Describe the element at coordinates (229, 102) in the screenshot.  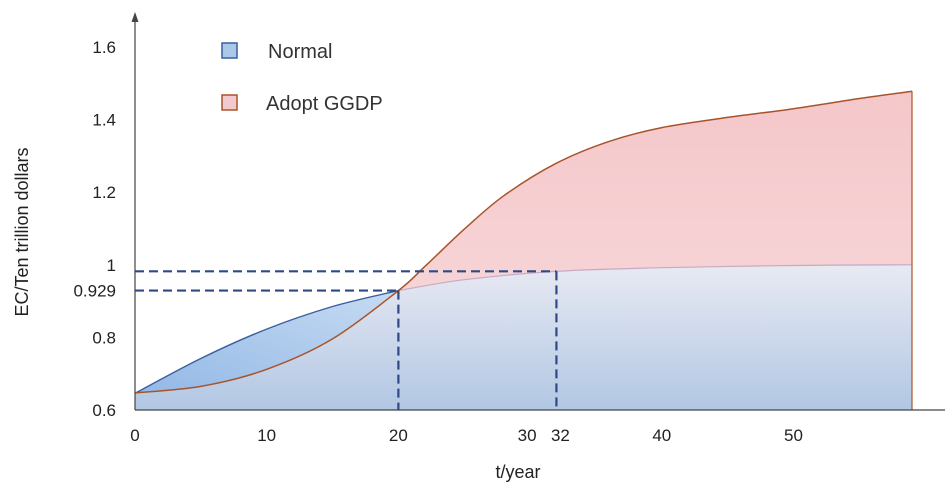
I see `legend-swatch-ggdp` at that location.